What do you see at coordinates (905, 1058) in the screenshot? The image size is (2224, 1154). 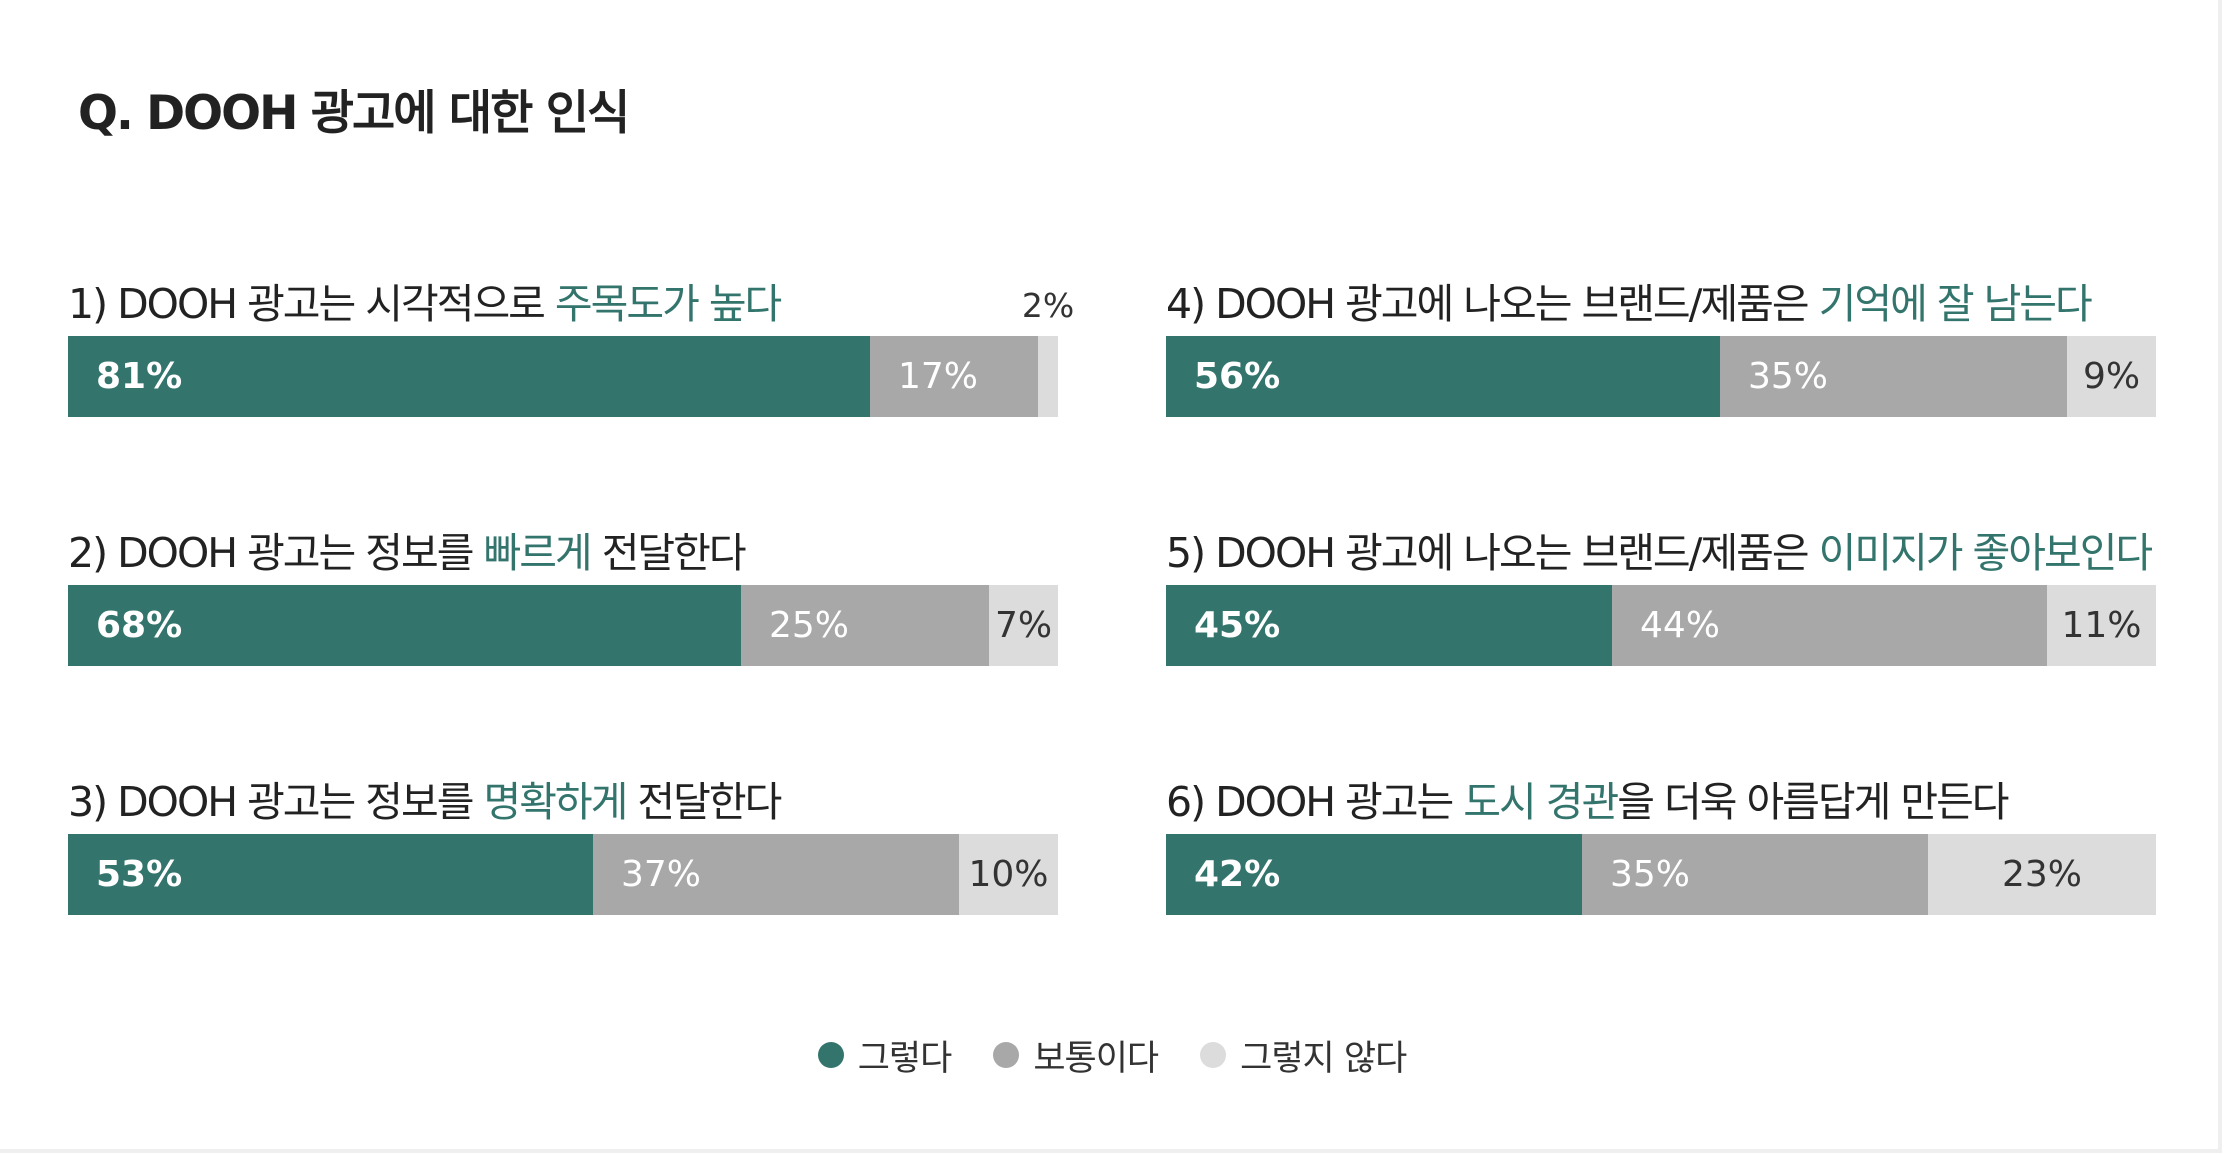 I see `legend-label: 그렇다` at bounding box center [905, 1058].